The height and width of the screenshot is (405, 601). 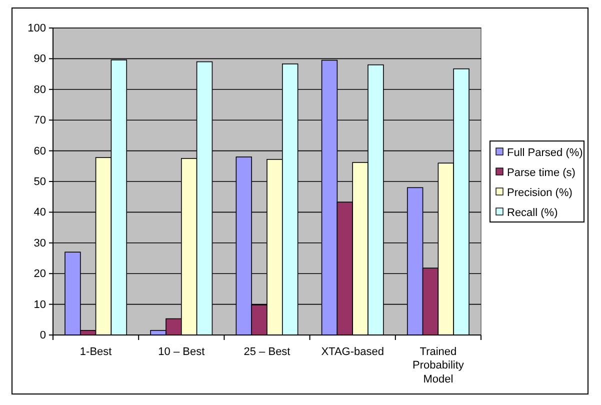 What do you see at coordinates (96, 352) in the screenshot?
I see `x-tick-label: 1-Best` at bounding box center [96, 352].